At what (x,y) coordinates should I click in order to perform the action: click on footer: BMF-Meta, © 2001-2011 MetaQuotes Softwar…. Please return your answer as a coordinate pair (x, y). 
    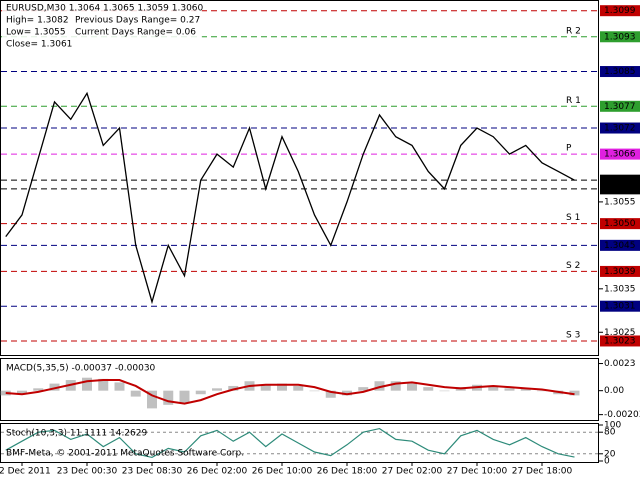
    Looking at the image, I should click on (125, 454).